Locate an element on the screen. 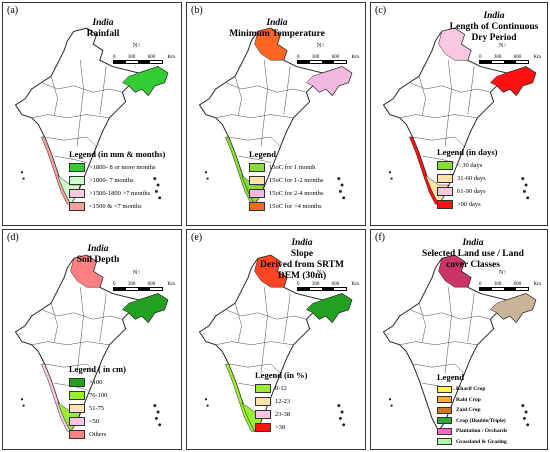 This screenshot has height=452, width=550. legend-item: < 30 days is located at coordinates (467, 165).